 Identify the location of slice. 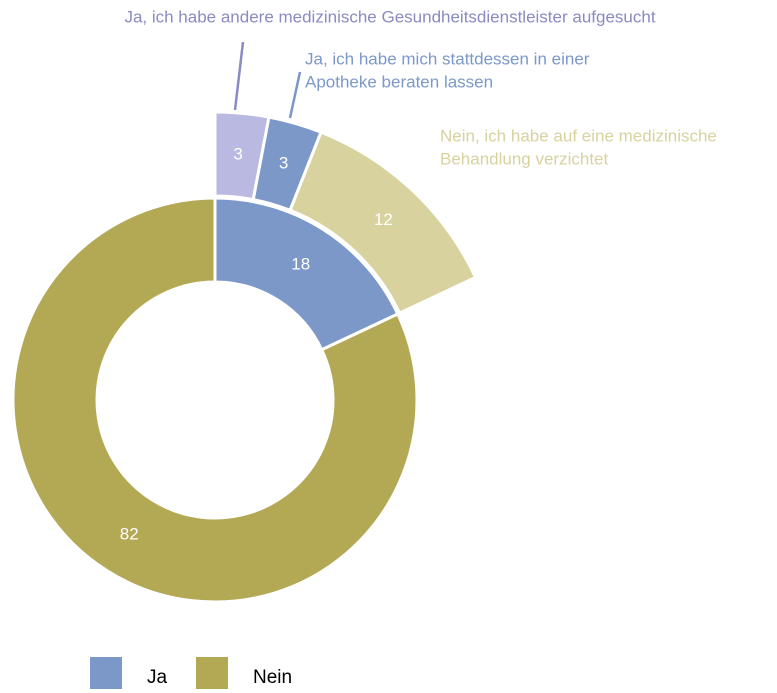
(306, 274).